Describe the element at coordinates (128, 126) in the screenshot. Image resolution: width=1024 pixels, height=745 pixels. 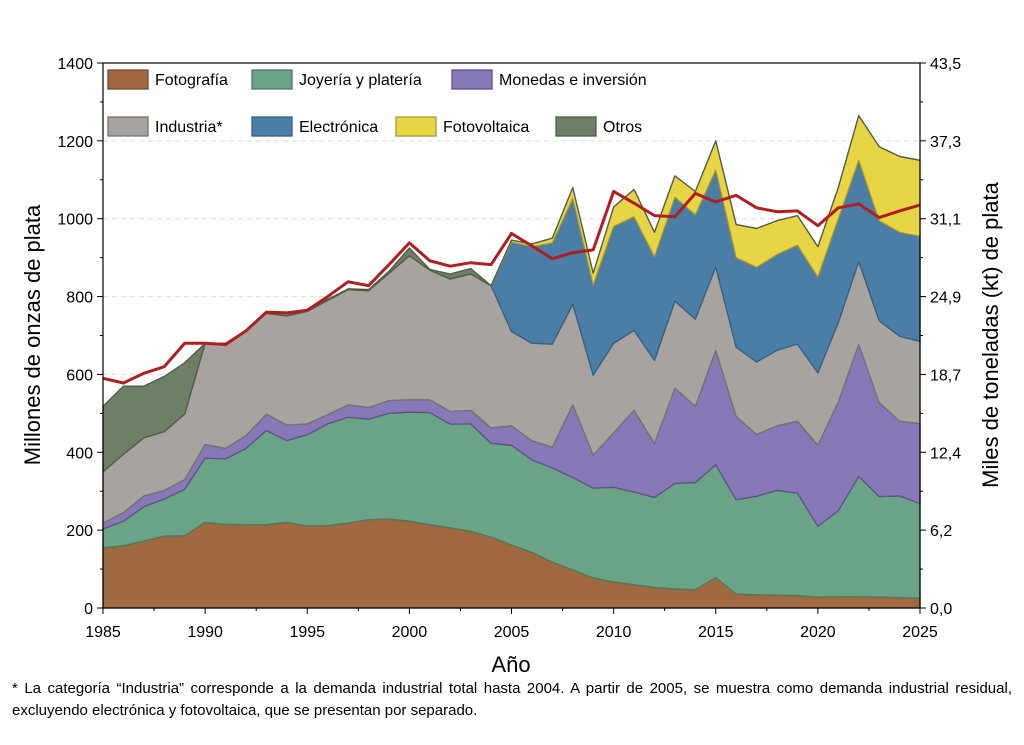
I see `legend-swatch-industria` at that location.